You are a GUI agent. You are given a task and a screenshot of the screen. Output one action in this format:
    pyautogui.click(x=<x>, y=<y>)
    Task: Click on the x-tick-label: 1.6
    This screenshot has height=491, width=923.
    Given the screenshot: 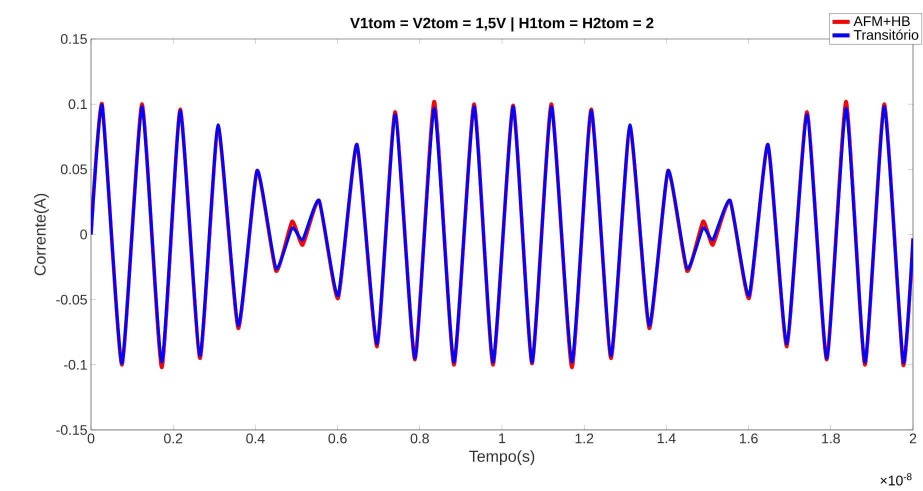 What is the action you would take?
    pyautogui.click(x=749, y=438)
    